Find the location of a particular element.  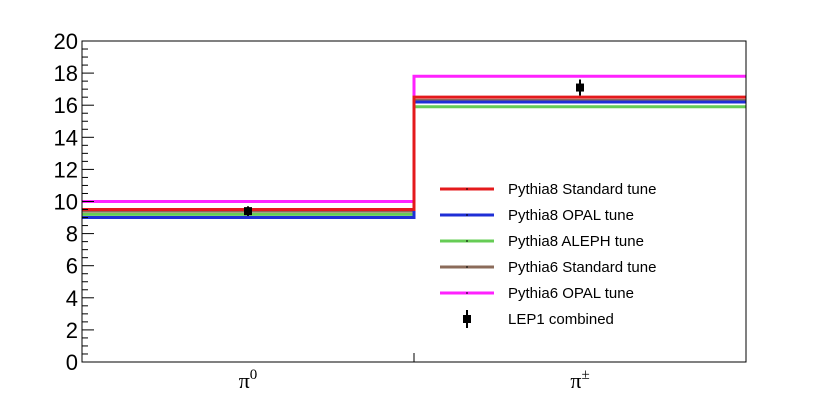

legend-entry-1: Pythia8 OPAL tune is located at coordinates (537, 215).